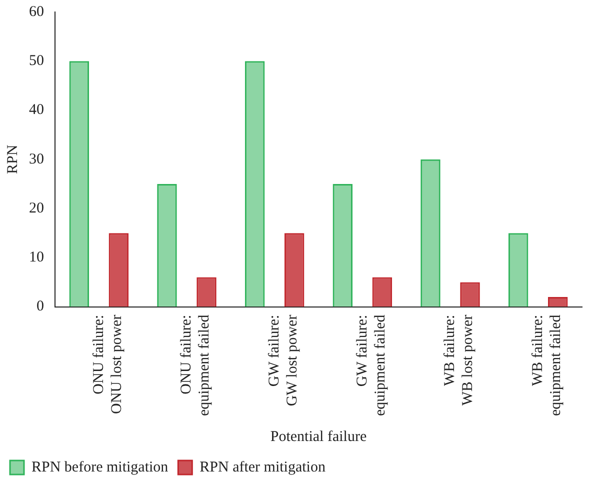  Describe the element at coordinates (36, 159) in the screenshot. I see `y-tick-label: 30` at that location.